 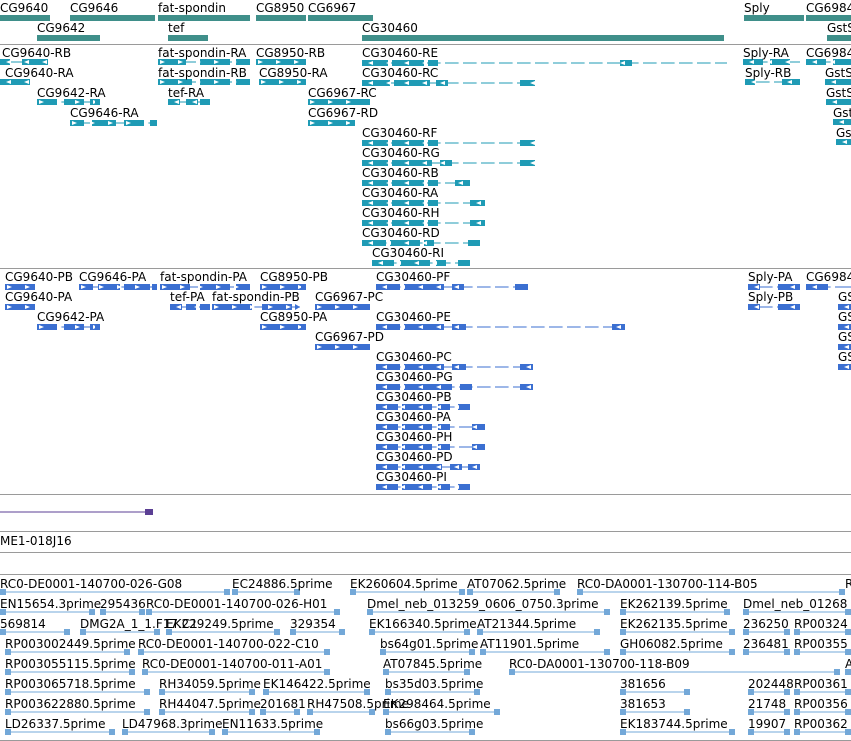 I want to click on feature-label-cg30460-pa: CG30460-PA, so click(x=413, y=417).